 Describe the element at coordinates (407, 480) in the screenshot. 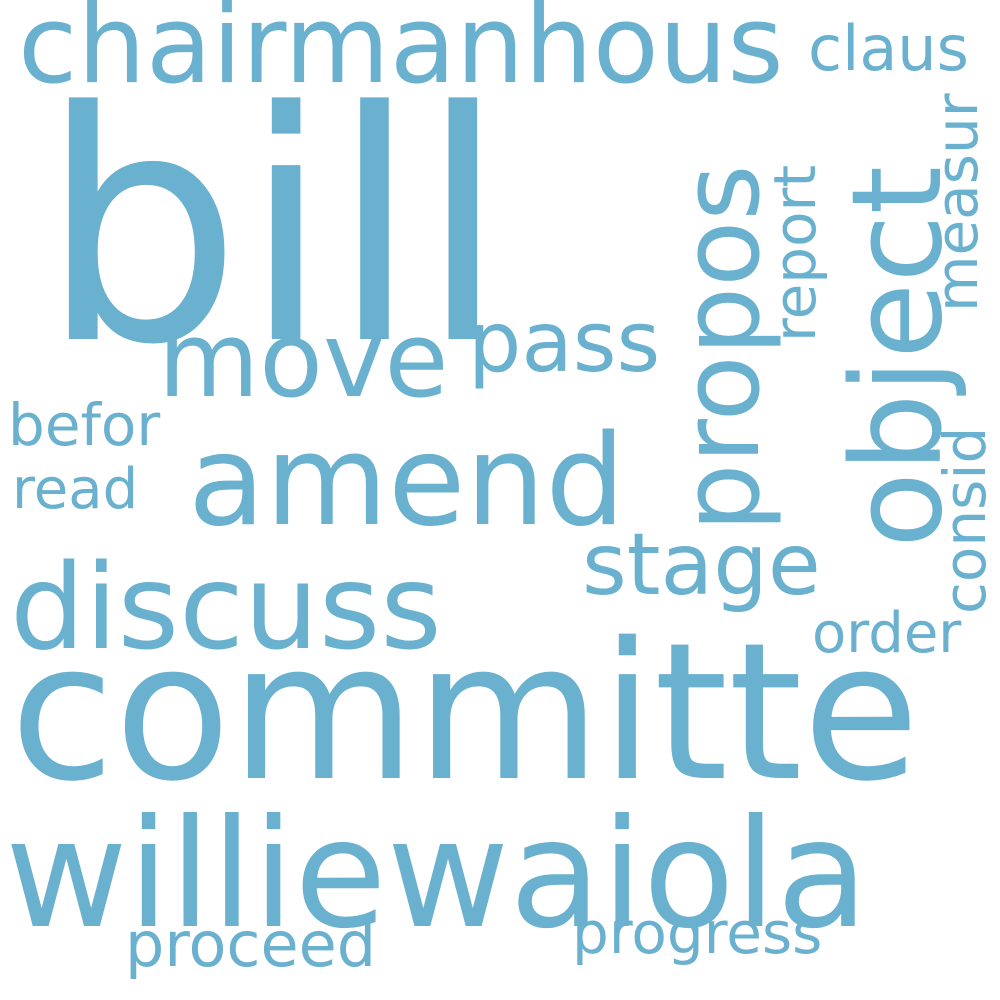

I see `word-amend: amend` at that location.